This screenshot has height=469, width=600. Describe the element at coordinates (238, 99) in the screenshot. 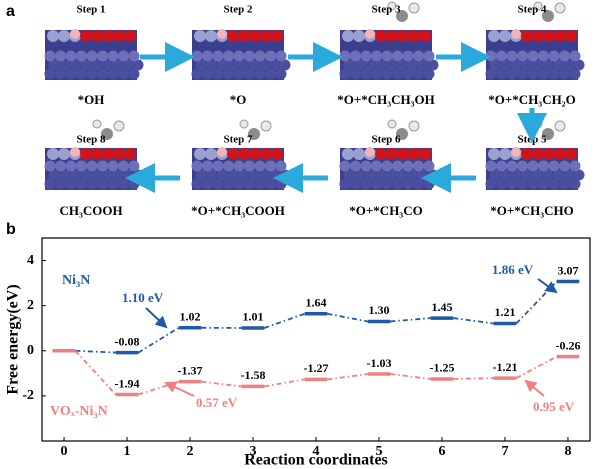

I see `step-caption: *O` at that location.